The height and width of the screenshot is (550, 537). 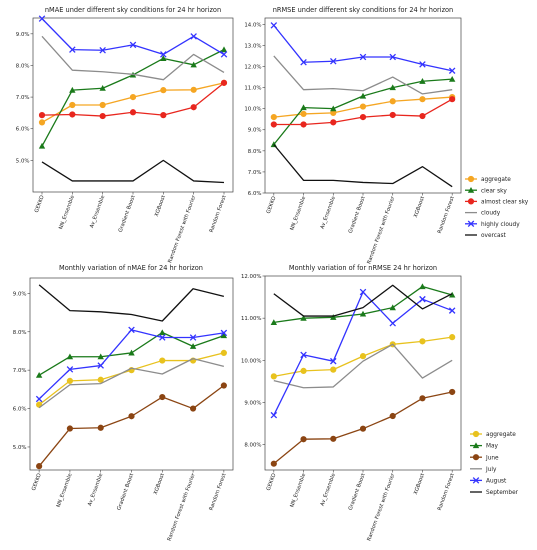 What do you see at coordinates (496, 482) in the screenshot?
I see `legend-label: August` at bounding box center [496, 482].